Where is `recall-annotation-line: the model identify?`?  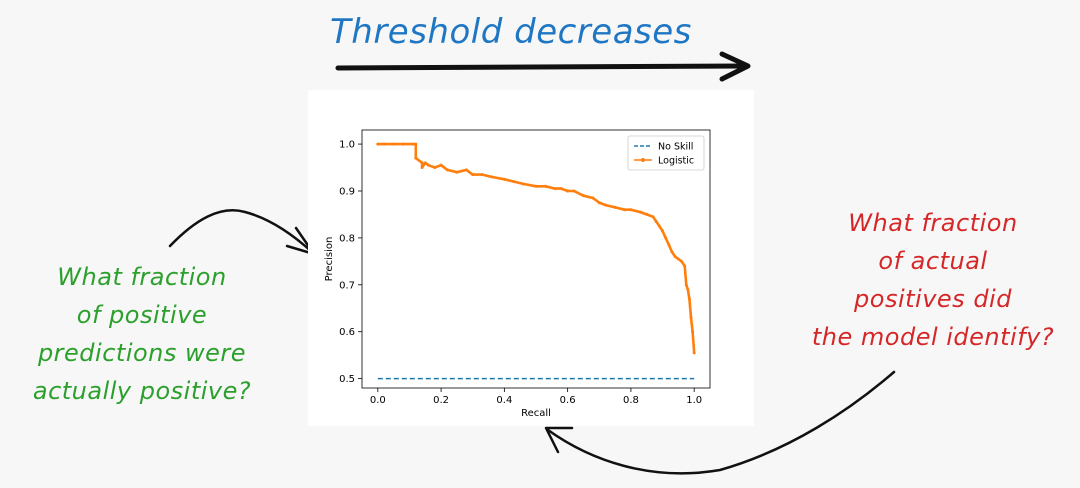
recall-annotation-line: the model identify? is located at coordinates (933, 337).